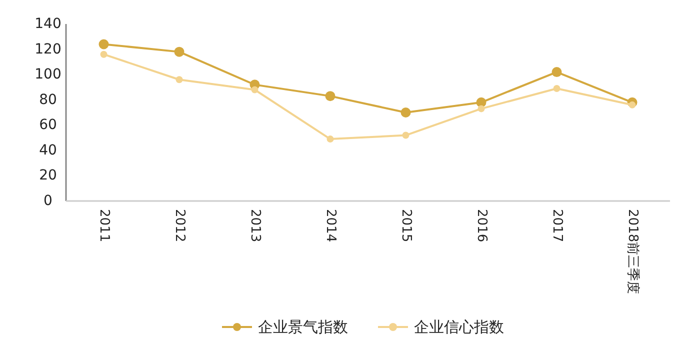  I want to click on legend-label: 企业景气指数, so click(303, 327).